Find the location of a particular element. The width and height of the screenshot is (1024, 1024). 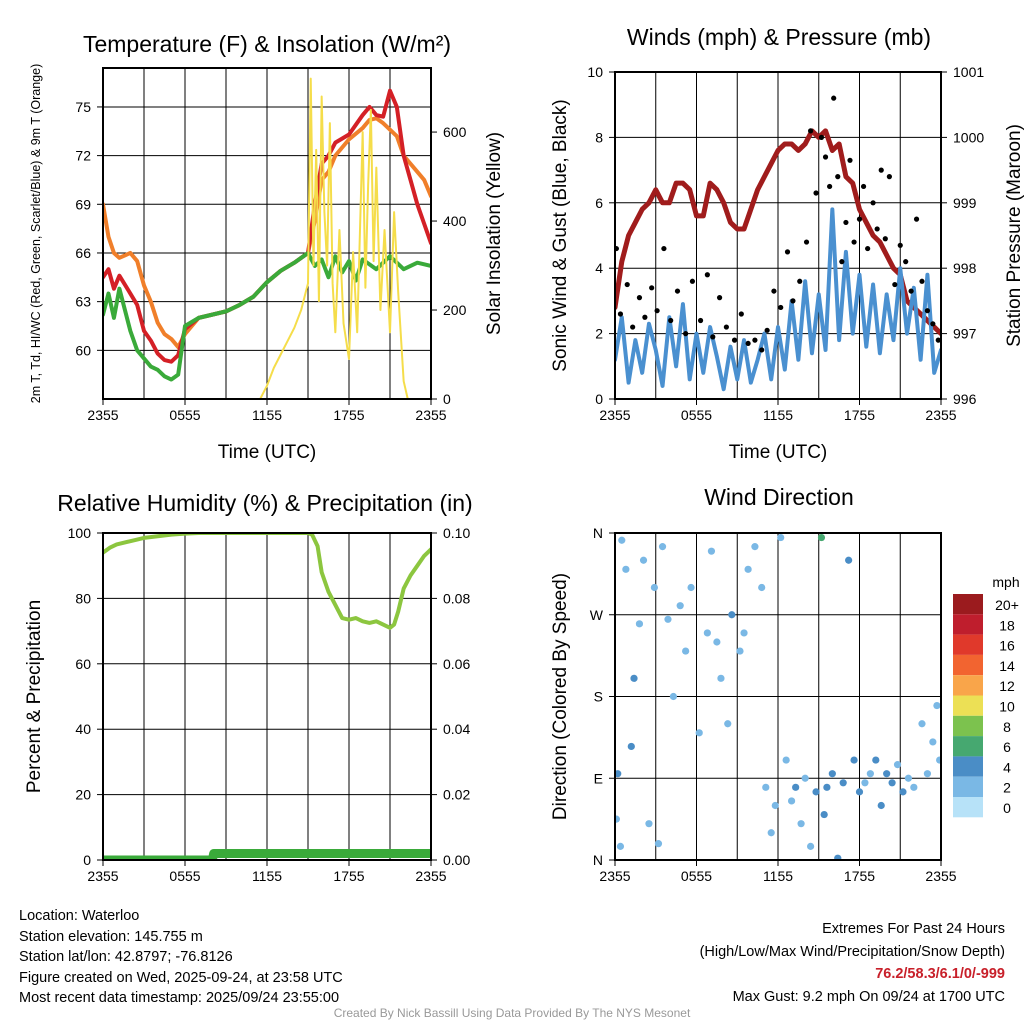

y-axis-label: Direction (Colored By Speed) is located at coordinates (560, 696).